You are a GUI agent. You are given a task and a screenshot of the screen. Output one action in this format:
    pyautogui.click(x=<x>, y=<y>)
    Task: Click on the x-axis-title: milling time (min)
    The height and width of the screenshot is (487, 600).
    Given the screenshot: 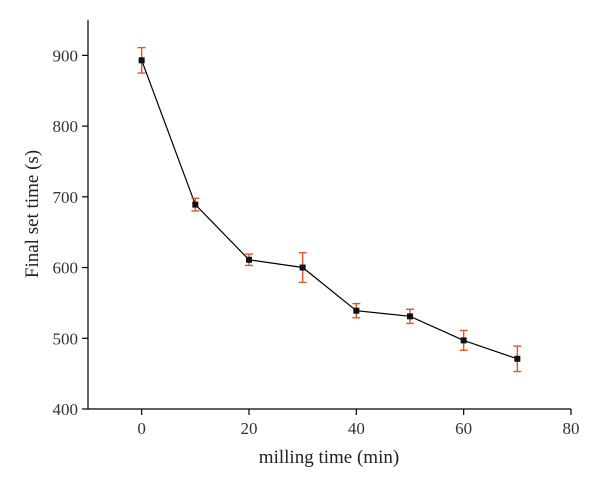 What is the action you would take?
    pyautogui.click(x=329, y=457)
    